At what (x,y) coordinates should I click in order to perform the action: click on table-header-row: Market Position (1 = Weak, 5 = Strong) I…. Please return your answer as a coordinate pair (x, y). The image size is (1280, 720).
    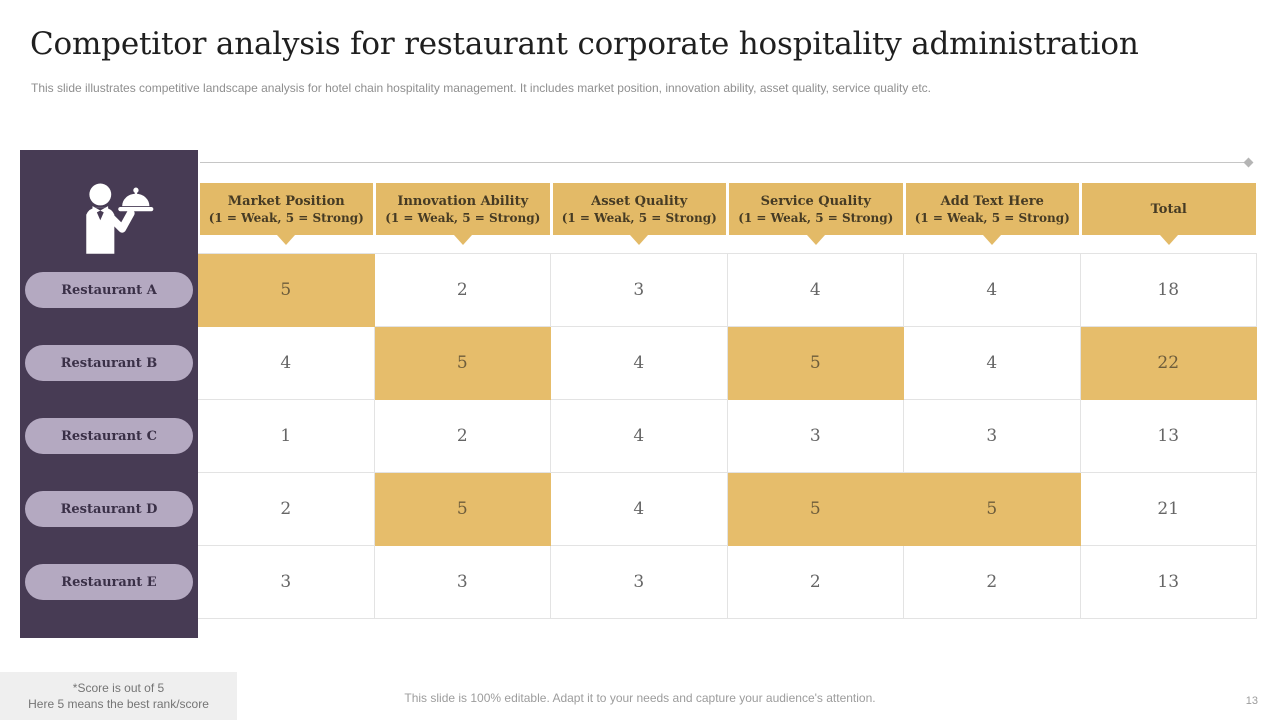
    Looking at the image, I should click on (727, 214).